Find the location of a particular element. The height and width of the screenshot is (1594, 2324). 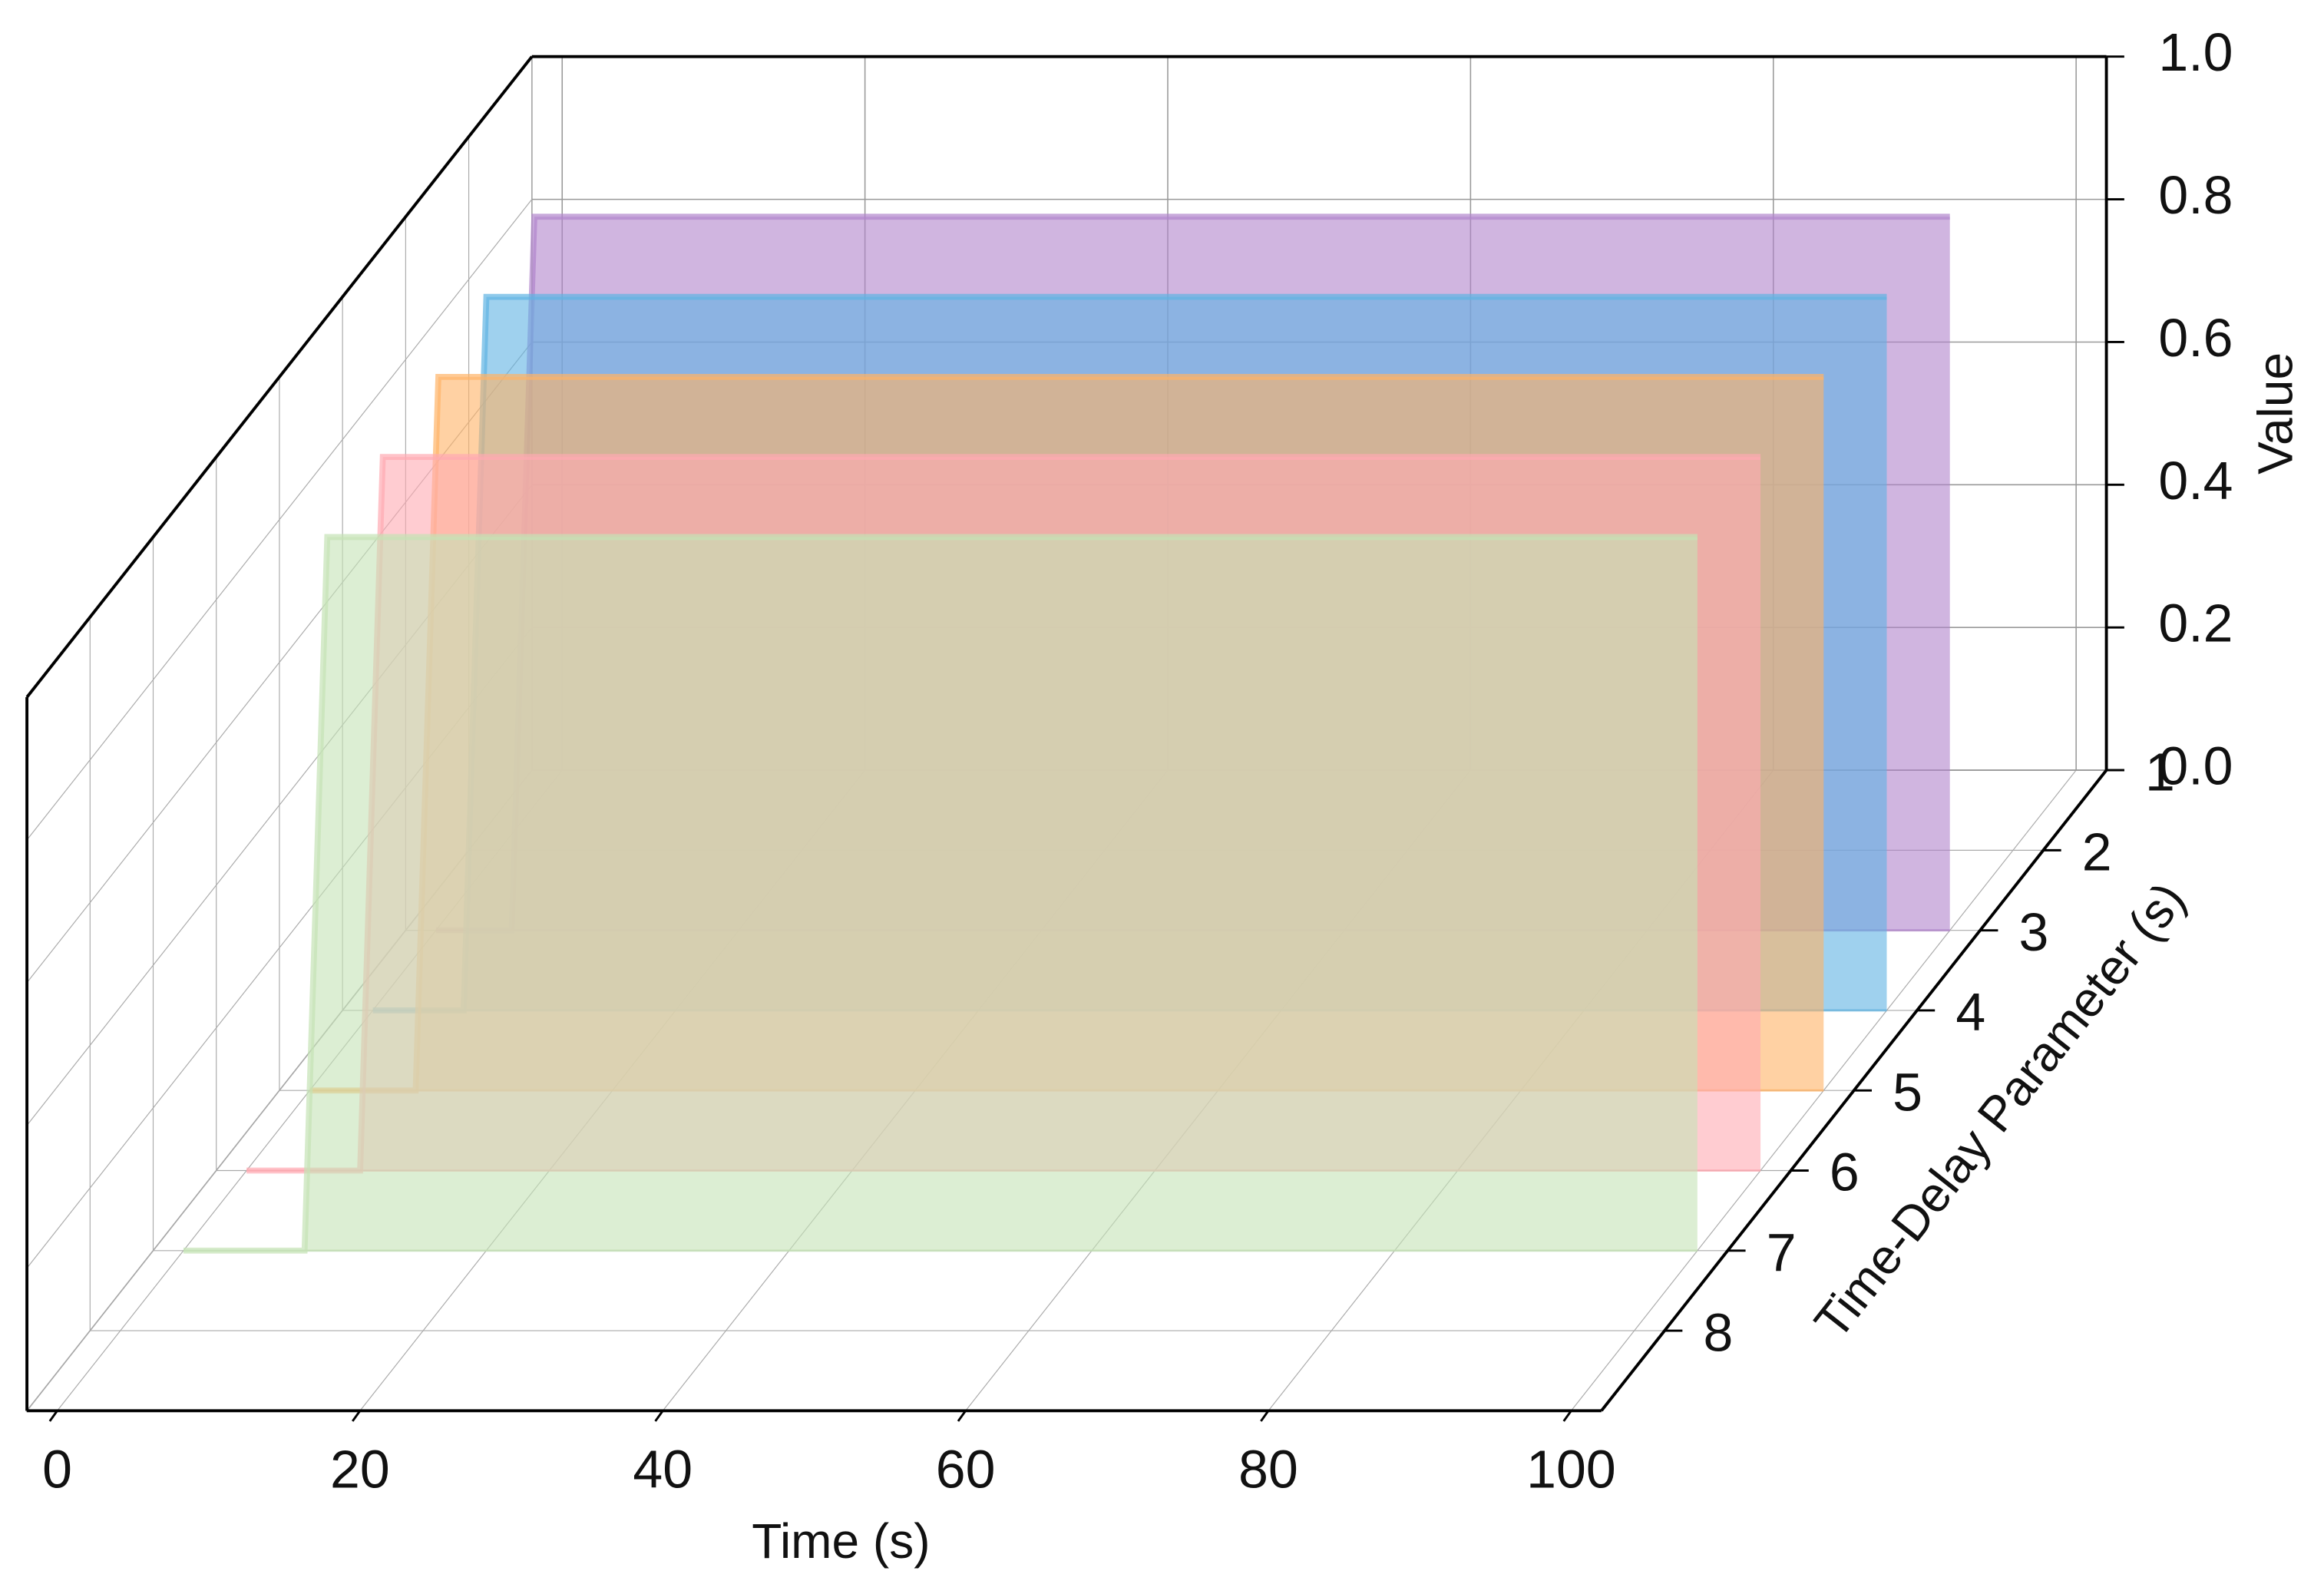

z-tick-label: 1.0 is located at coordinates (2195, 52).